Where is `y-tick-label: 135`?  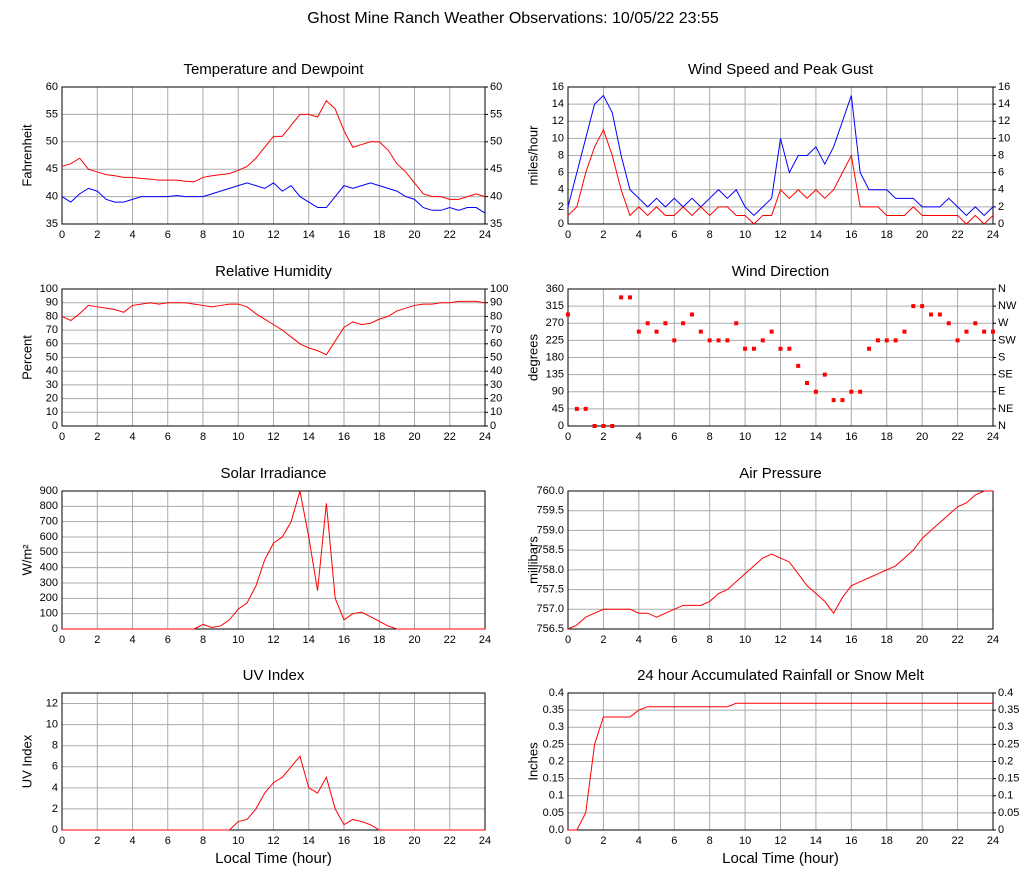
y-tick-label: 135 is located at coordinates (555, 375).